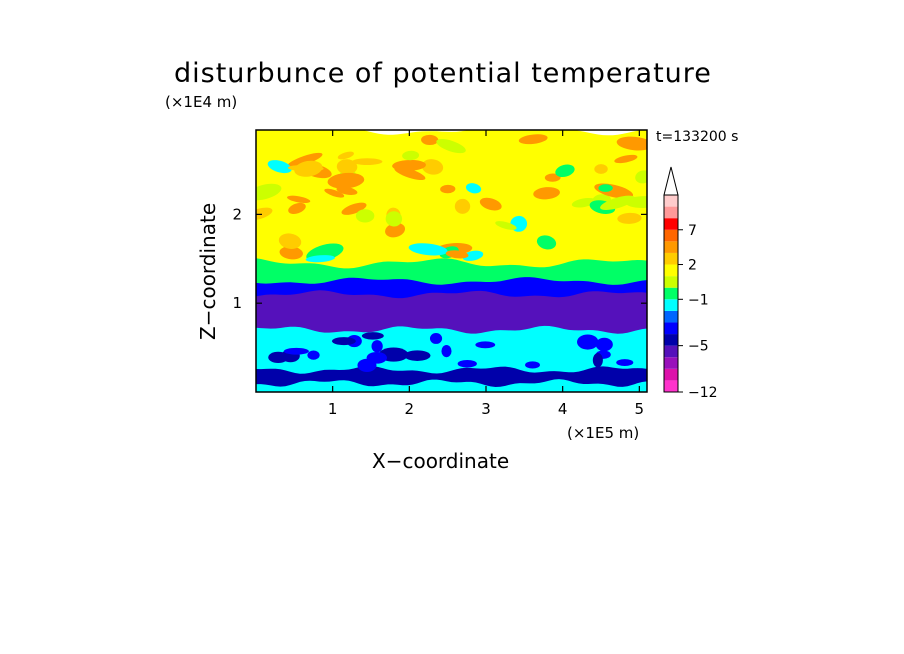  What do you see at coordinates (640, 409) in the screenshot?
I see `x-tick-label: 5` at bounding box center [640, 409].